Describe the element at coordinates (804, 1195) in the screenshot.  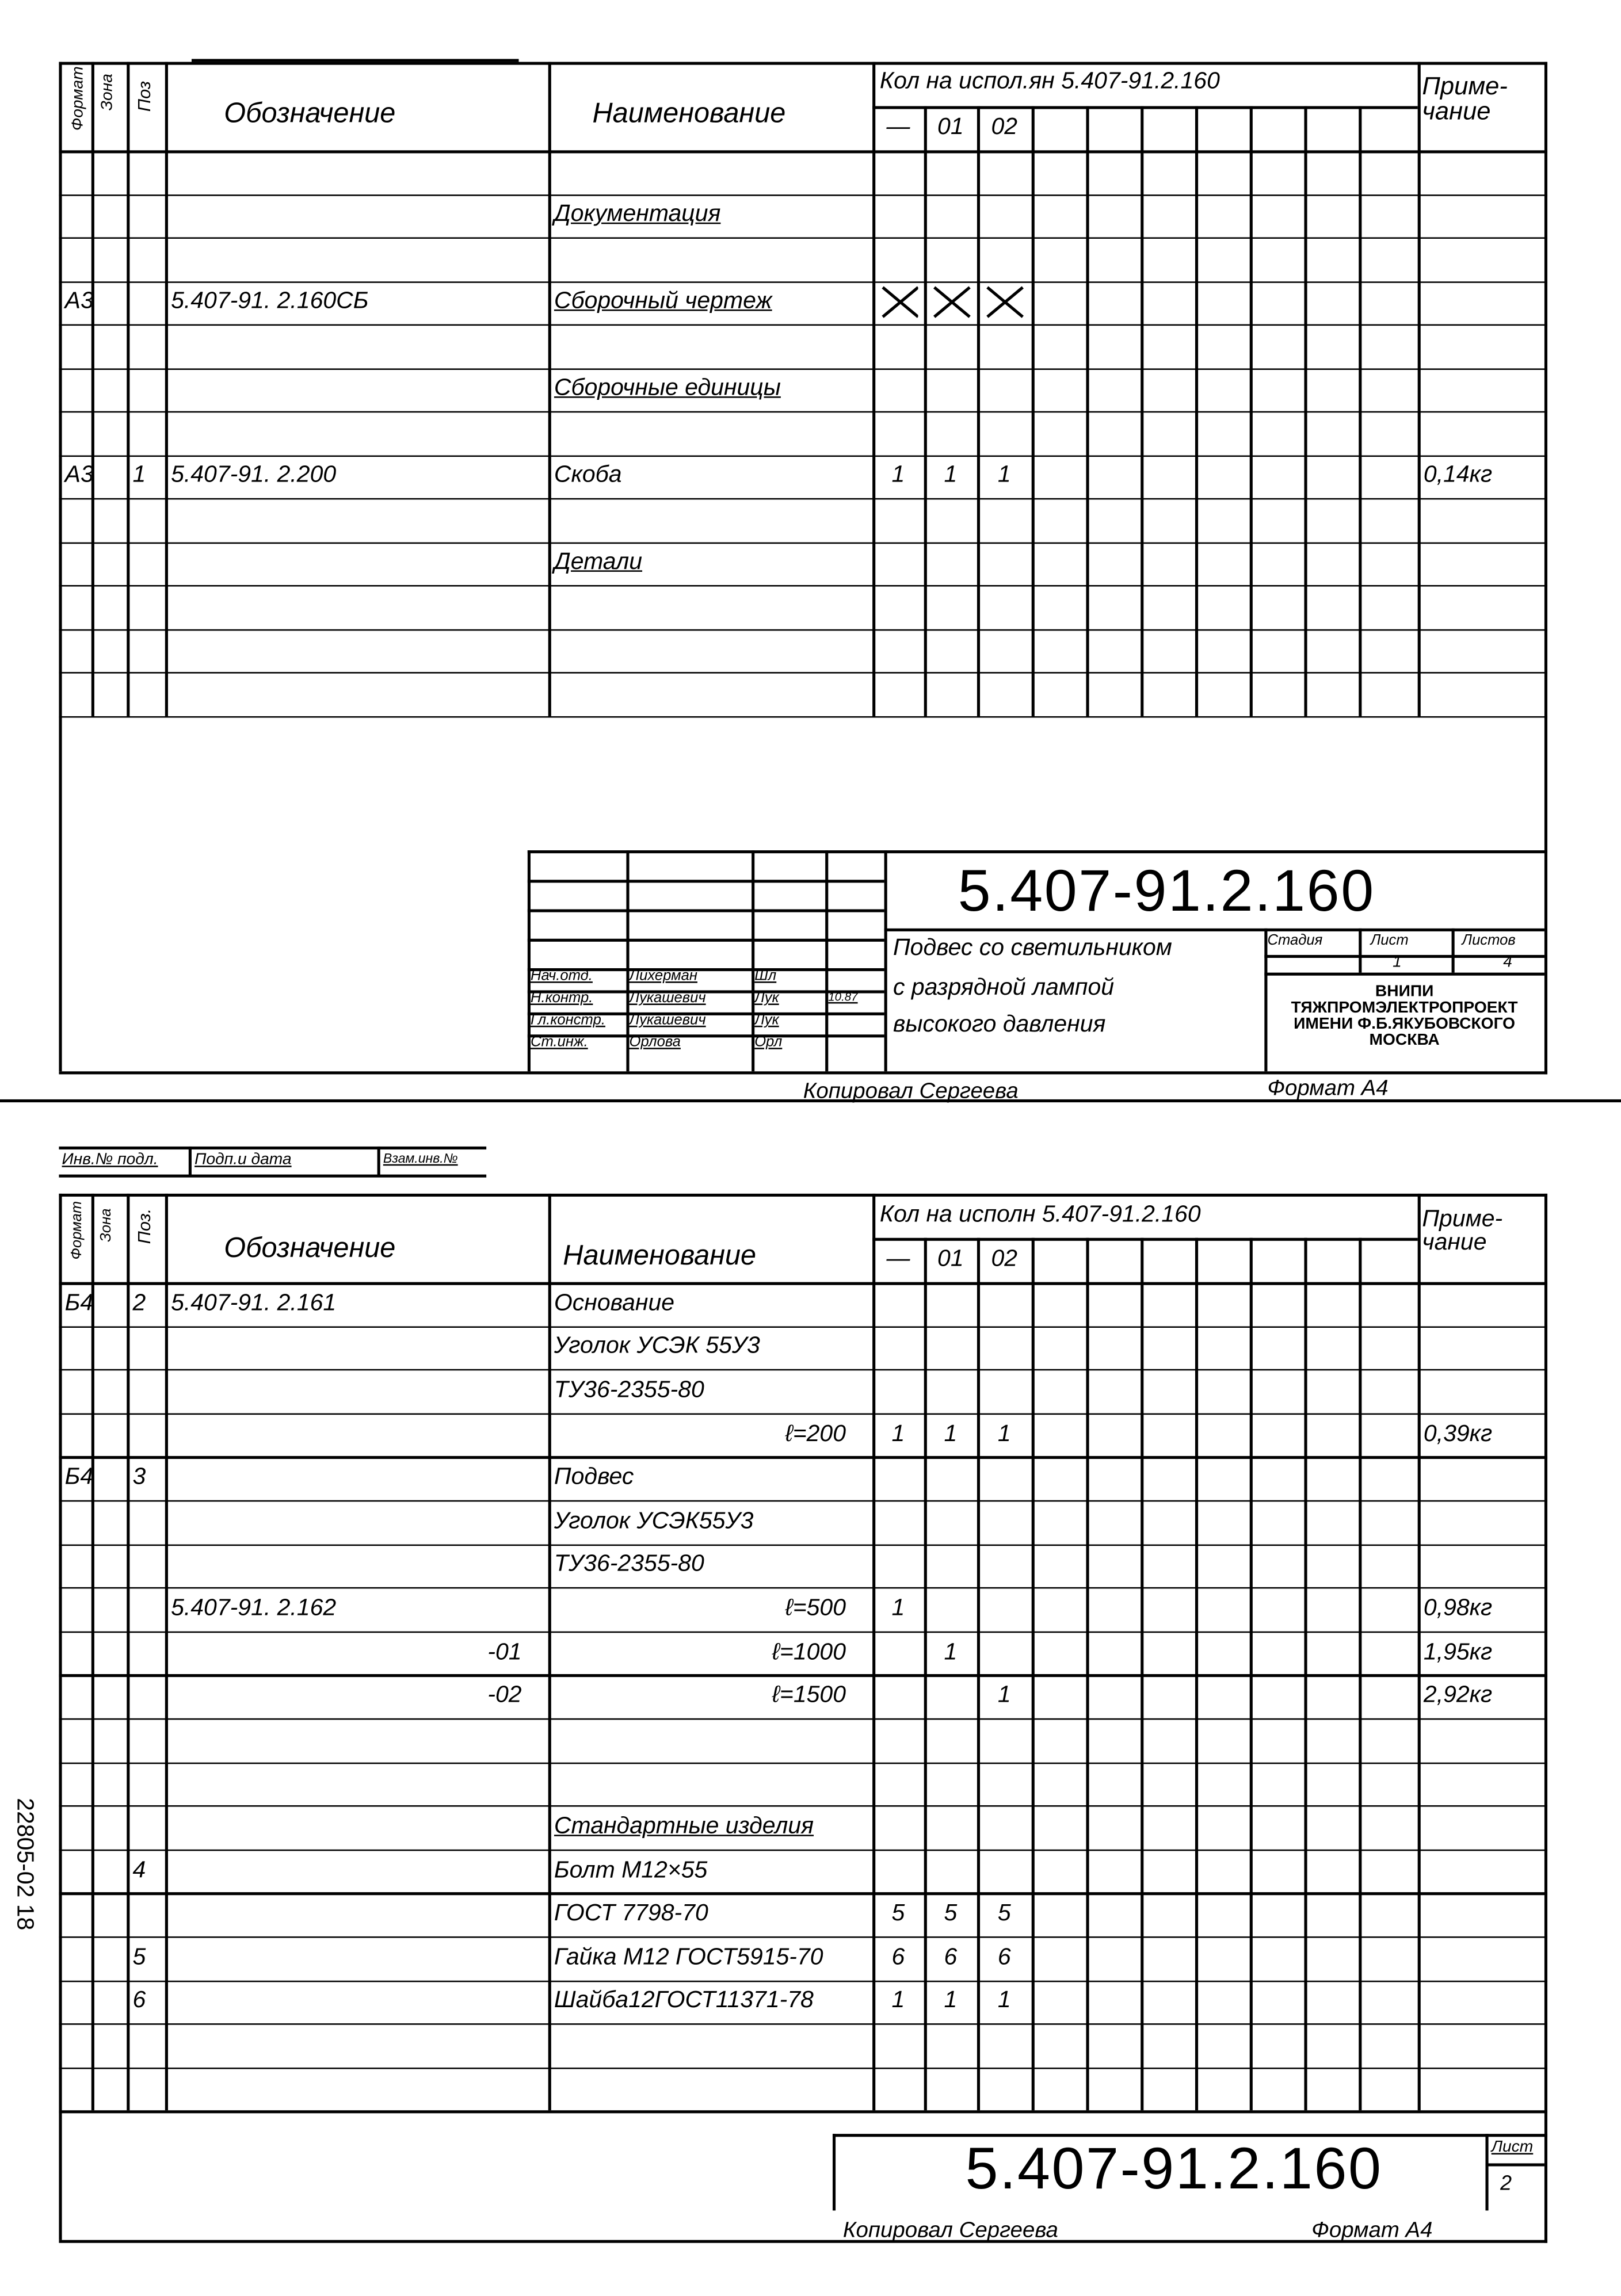
I see `frame-top` at that location.